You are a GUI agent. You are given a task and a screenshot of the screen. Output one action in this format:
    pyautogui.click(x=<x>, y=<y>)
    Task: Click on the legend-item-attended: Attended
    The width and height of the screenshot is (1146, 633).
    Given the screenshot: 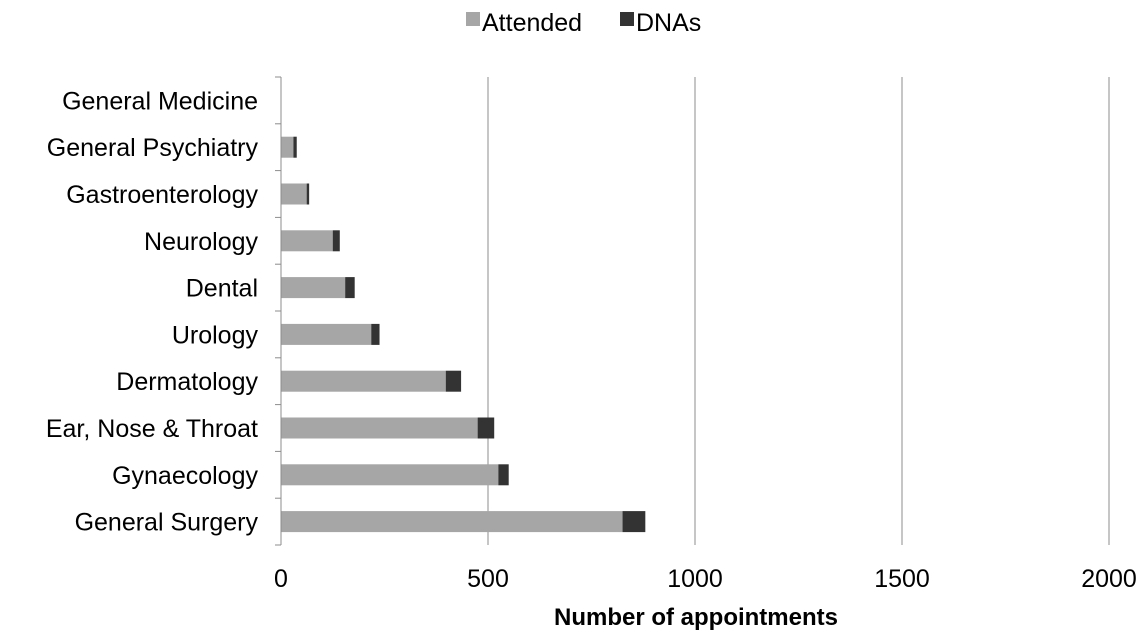 What is the action you would take?
    pyautogui.click(x=524, y=23)
    